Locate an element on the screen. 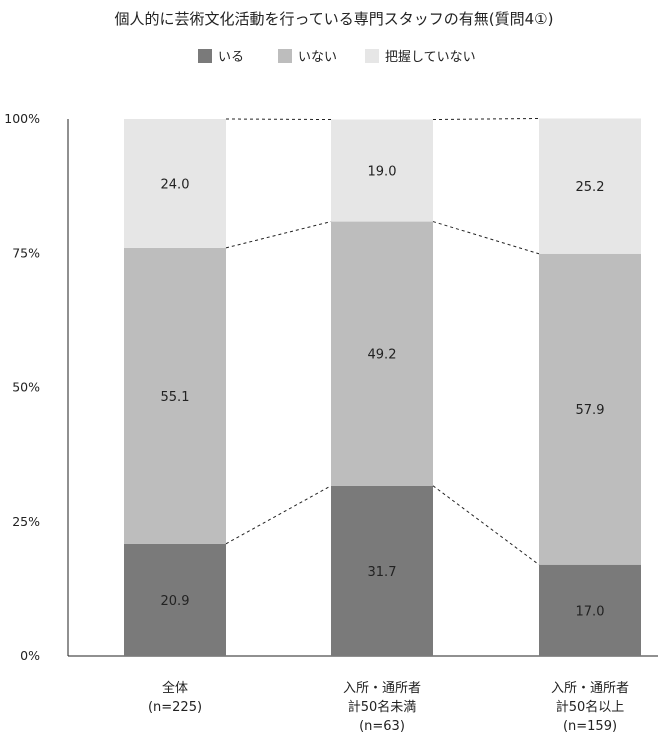  chart-title: 個人的に芸術文化活動を行っている専門スタッフの有無(質問4①) is located at coordinates (334, 19).